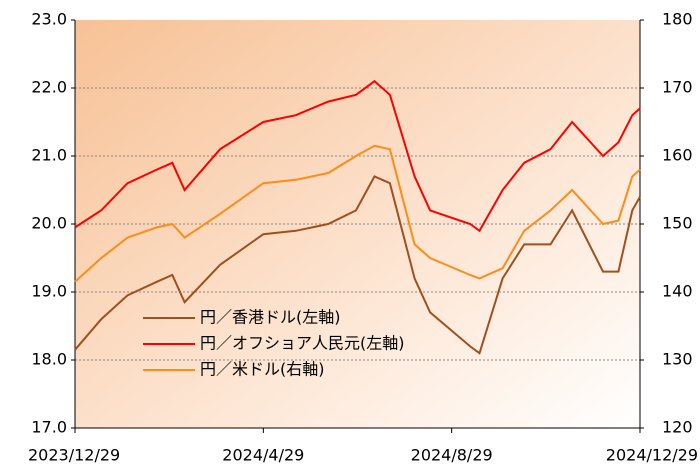 The height and width of the screenshot is (472, 700). Describe the element at coordinates (49, 87) in the screenshot. I see `y-tick-label: 22.0` at that location.